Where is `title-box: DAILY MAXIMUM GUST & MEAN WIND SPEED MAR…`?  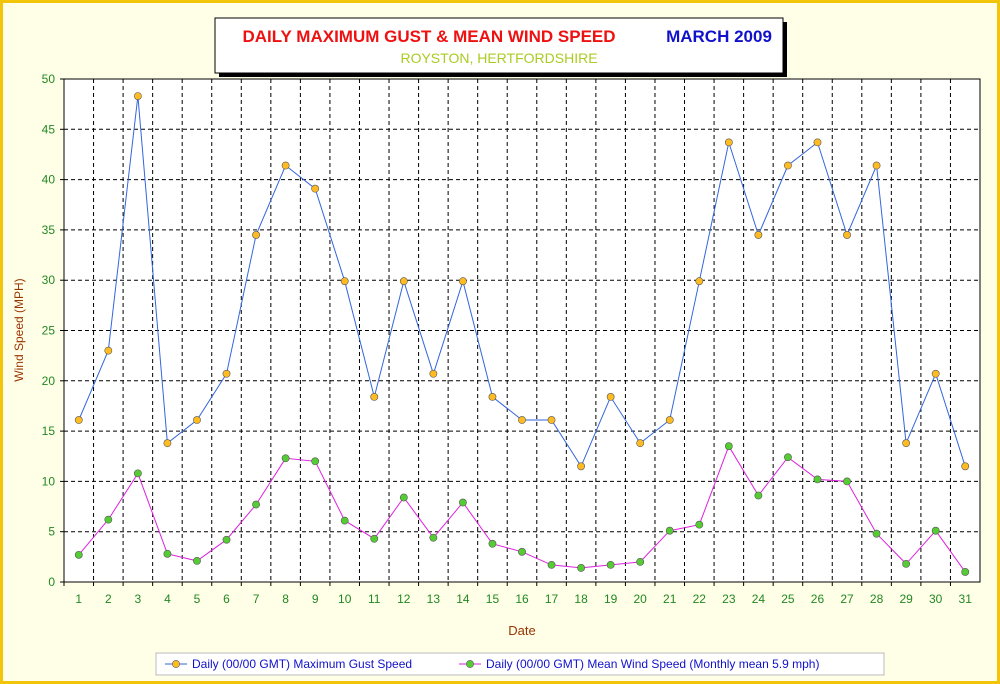
title-box: DAILY MAXIMUM GUST & MEAN WIND SPEED MAR… is located at coordinates (500, 47).